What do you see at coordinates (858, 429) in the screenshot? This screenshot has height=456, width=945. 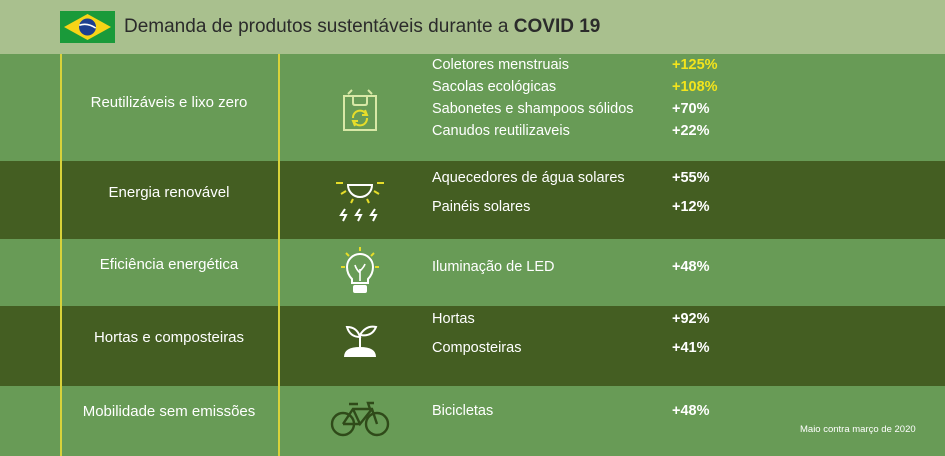 I see `footnote: Maio contra março de 2020` at bounding box center [858, 429].